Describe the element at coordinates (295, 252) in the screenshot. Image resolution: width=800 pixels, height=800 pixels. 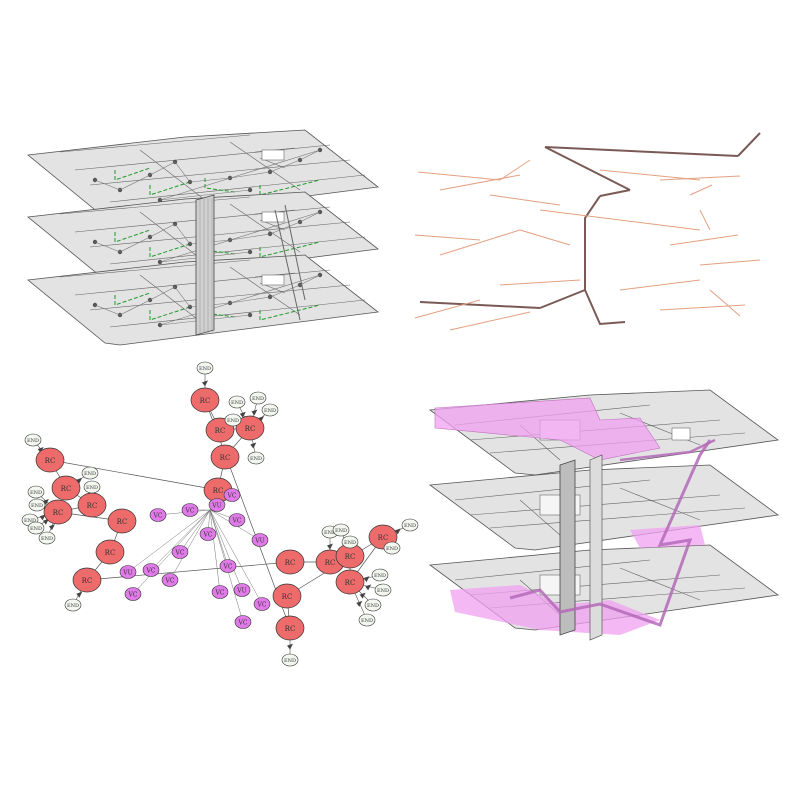
I see `stair-connector` at that location.